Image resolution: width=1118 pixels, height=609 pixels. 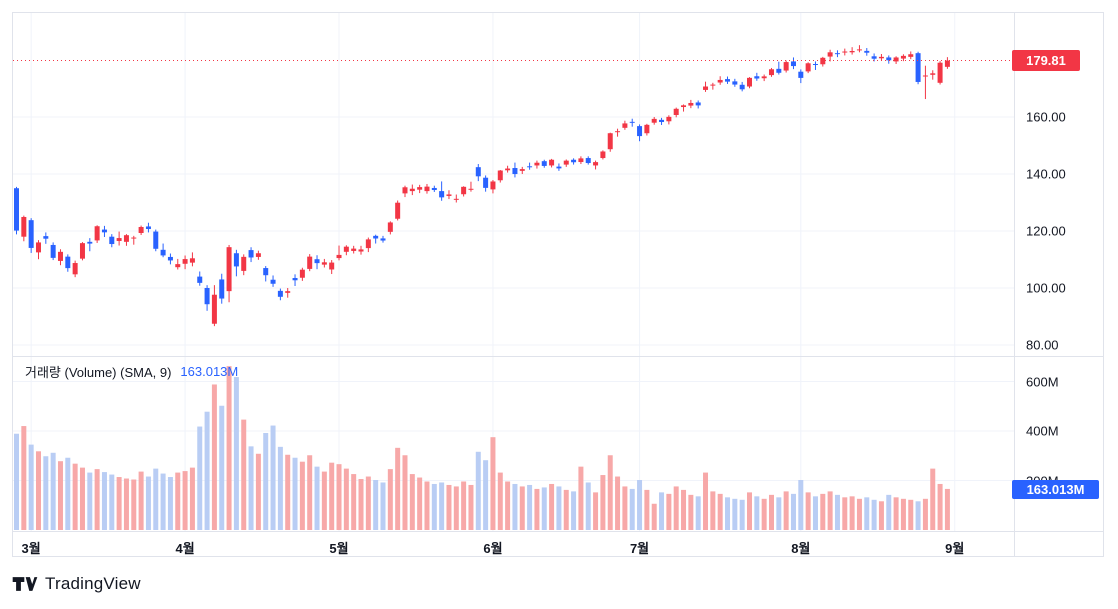 I want to click on time-axis-tick: 9월, so click(x=955, y=548).